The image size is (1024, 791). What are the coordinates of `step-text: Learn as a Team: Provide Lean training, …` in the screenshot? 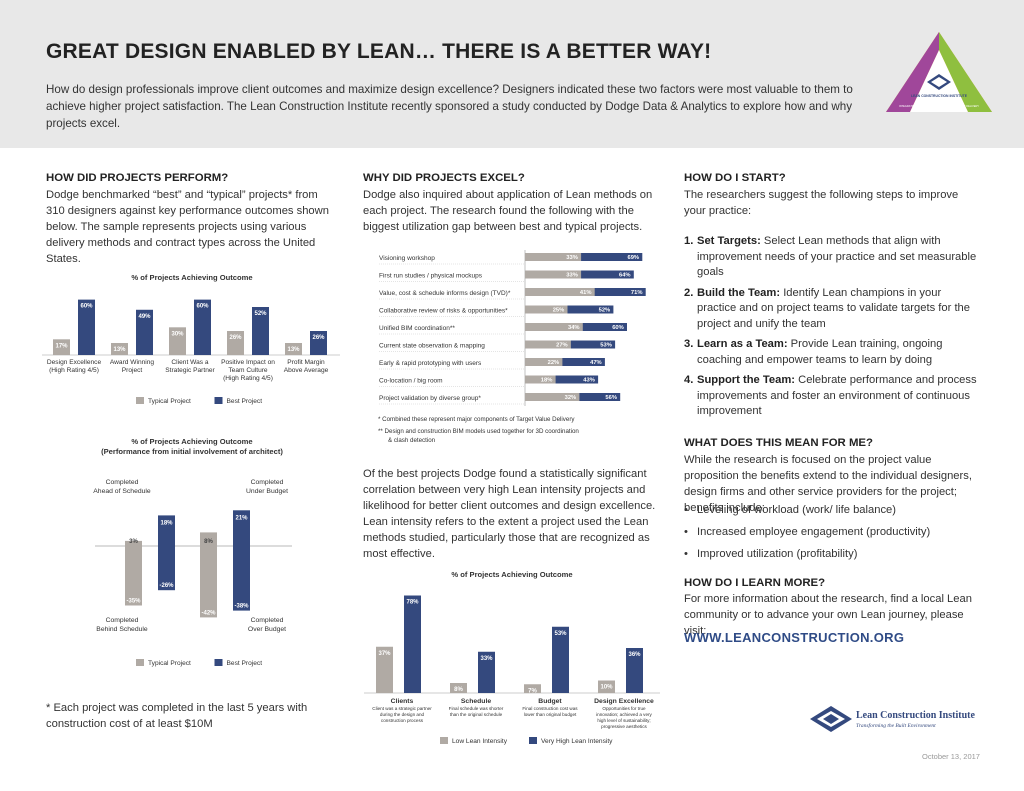 It's located at (838, 352).